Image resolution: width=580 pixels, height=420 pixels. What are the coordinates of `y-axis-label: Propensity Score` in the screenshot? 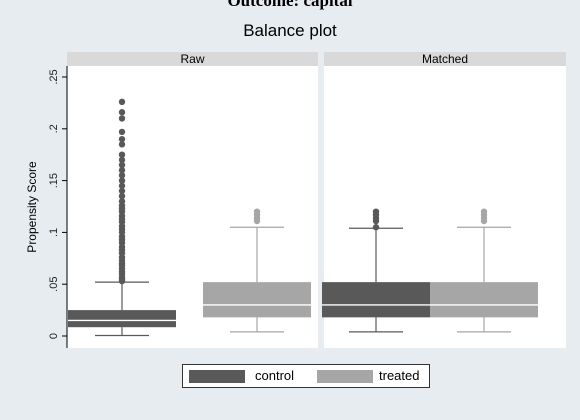 It's located at (32, 207).